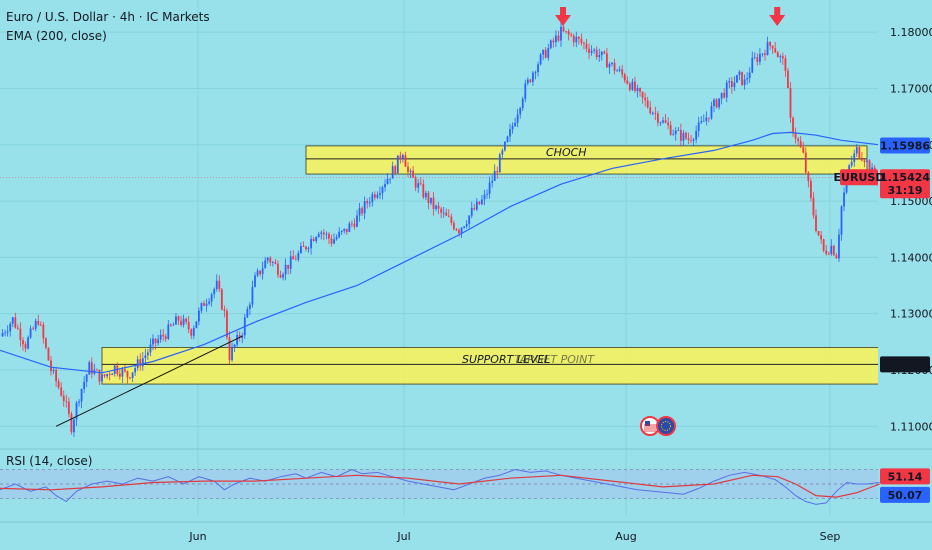 The image size is (932, 550). What do you see at coordinates (911, 314) in the screenshot?
I see `price-tick-label: 1.13000` at bounding box center [911, 314].